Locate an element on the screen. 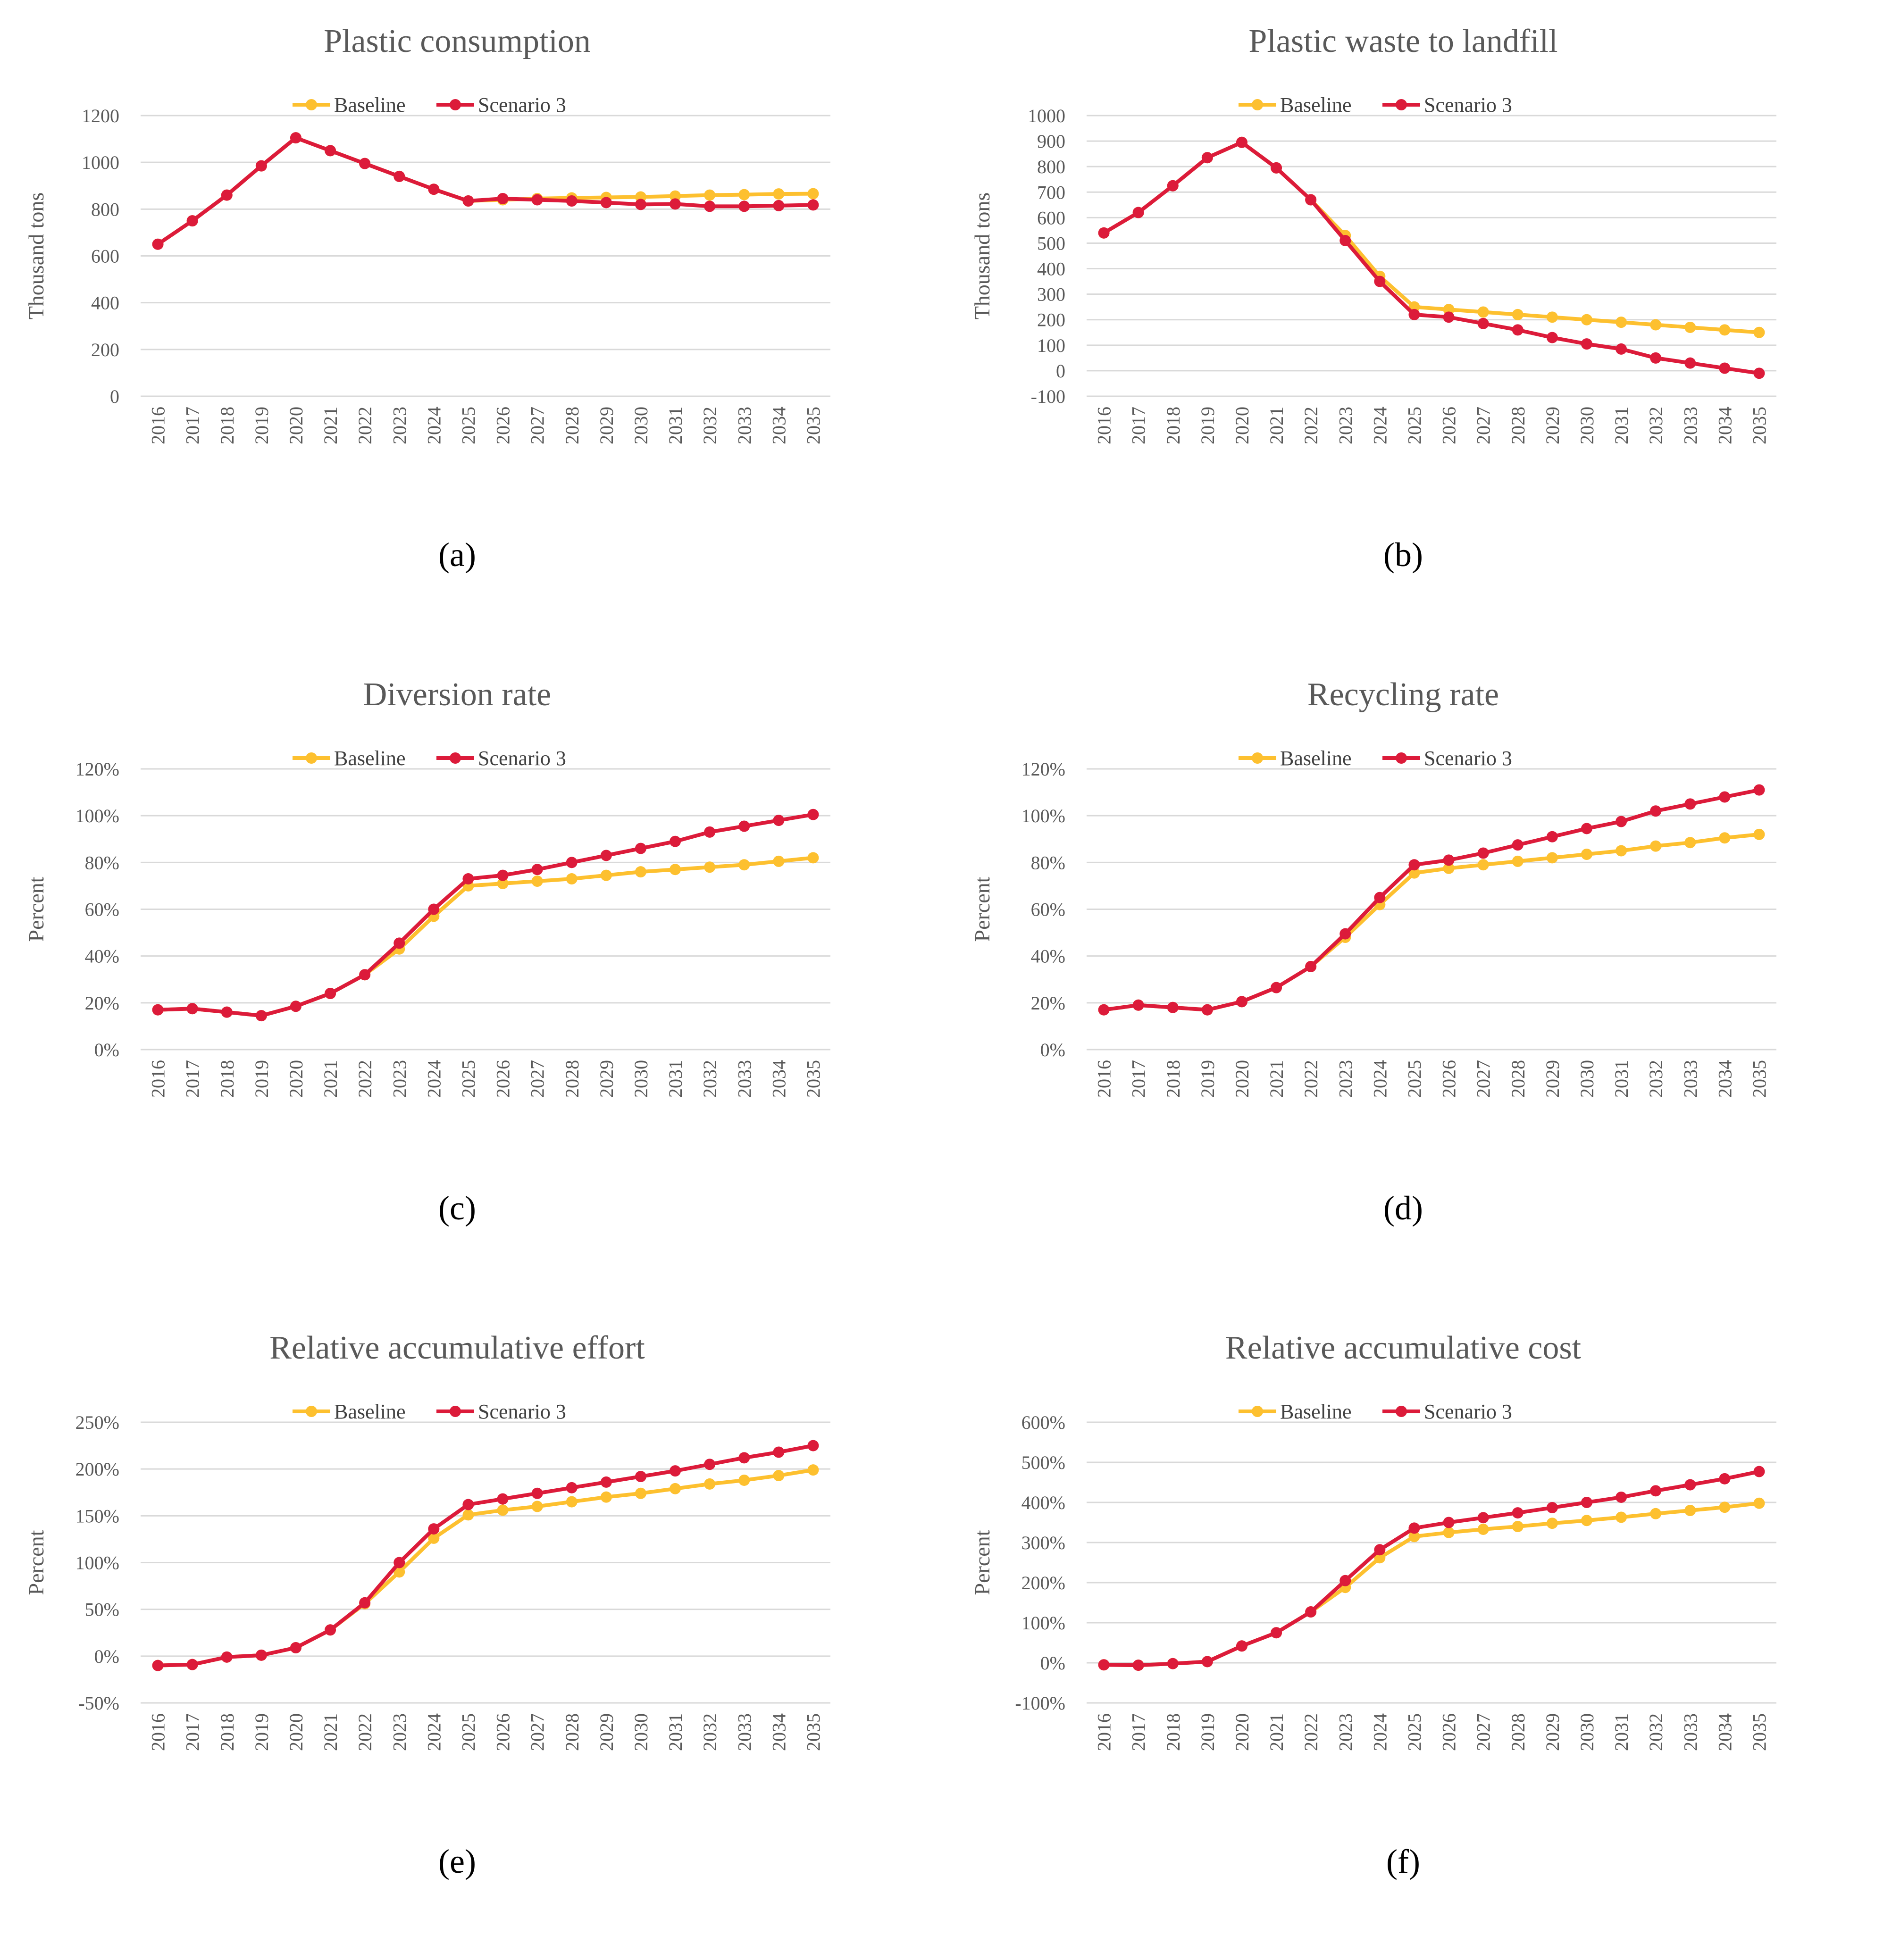 This screenshot has height=1960, width=1892. x-tick-label: 2030 is located at coordinates (641, 1079).